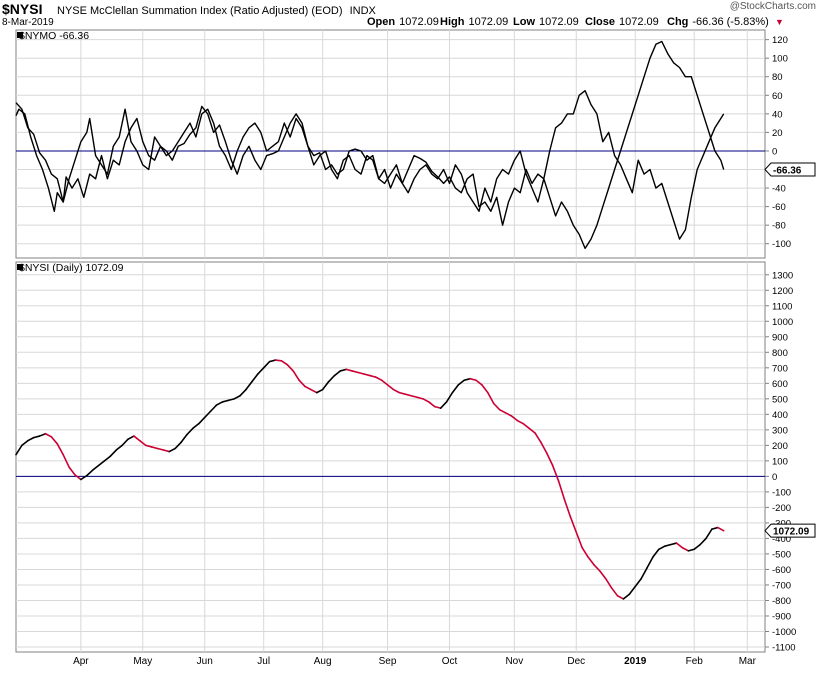 This screenshot has height=673, width=820. I want to click on nysi-y-tick-label: -1100, so click(784, 648).